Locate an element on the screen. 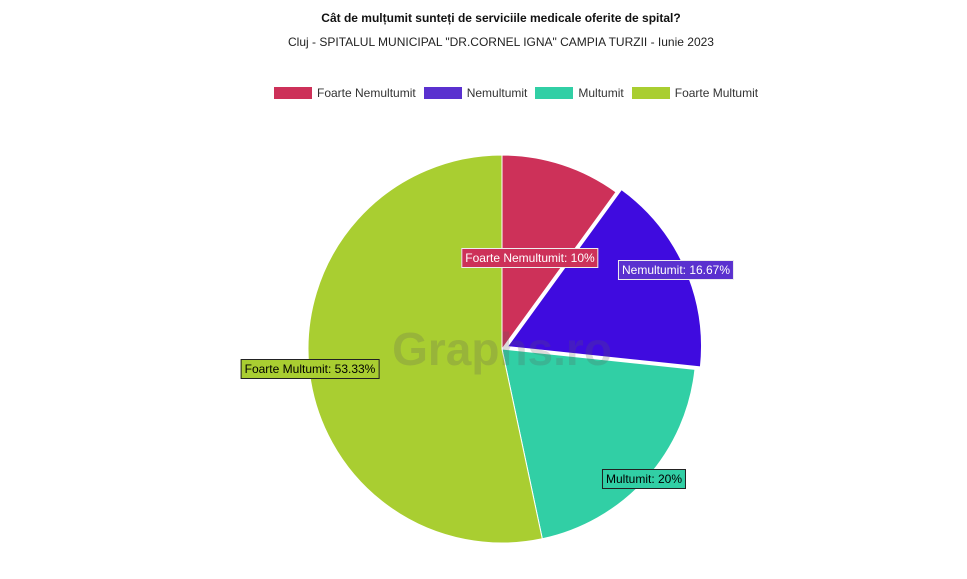 The image size is (967, 579). data-label: Multumit: 20% is located at coordinates (644, 479).